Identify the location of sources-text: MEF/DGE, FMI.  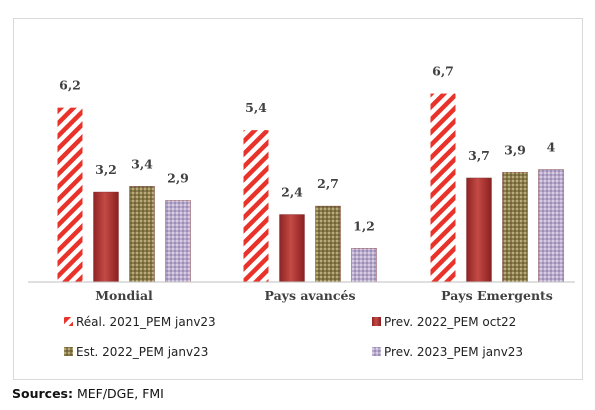
(118, 393).